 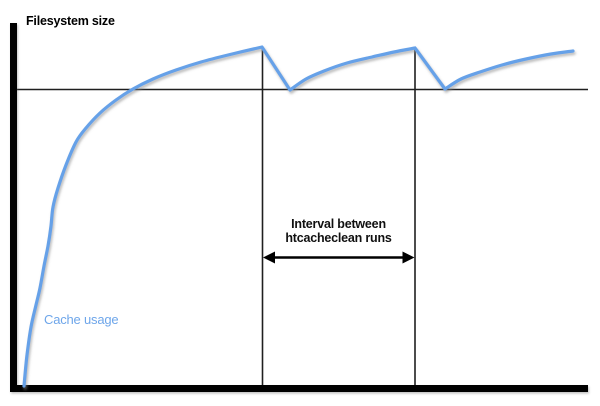 What do you see at coordinates (13, 207) in the screenshot?
I see `y-axis` at bounding box center [13, 207].